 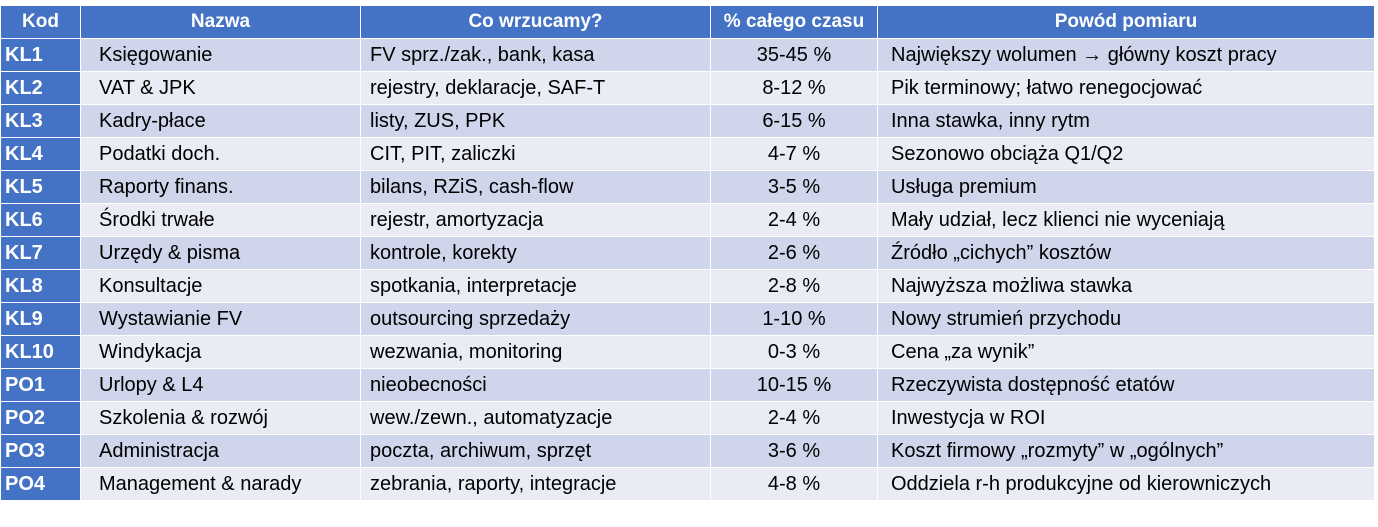 What do you see at coordinates (40, 484) in the screenshot?
I see `row-code: PO4` at bounding box center [40, 484].